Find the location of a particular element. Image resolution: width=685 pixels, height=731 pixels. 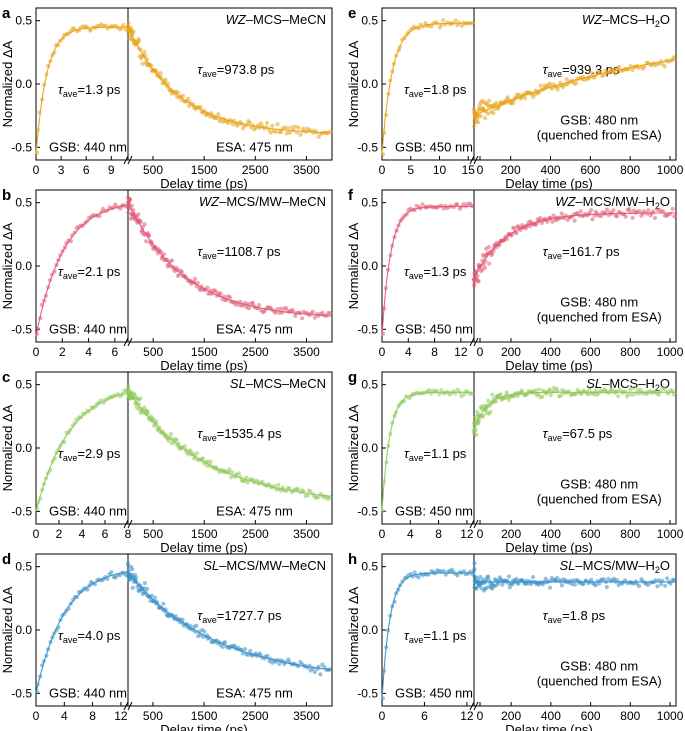

tau-label-left: τave=2.1 ps is located at coordinates (89, 272).